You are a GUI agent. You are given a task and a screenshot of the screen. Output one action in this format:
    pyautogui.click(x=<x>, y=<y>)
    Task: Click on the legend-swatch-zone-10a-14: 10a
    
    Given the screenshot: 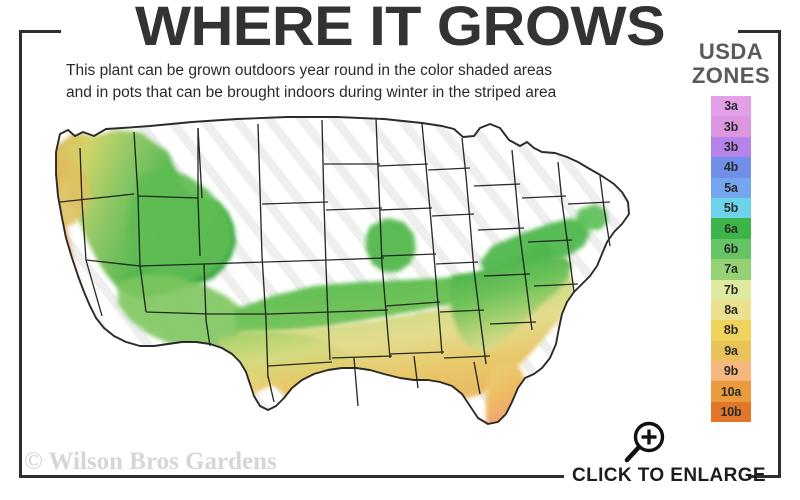 What is the action you would take?
    pyautogui.click(x=731, y=391)
    